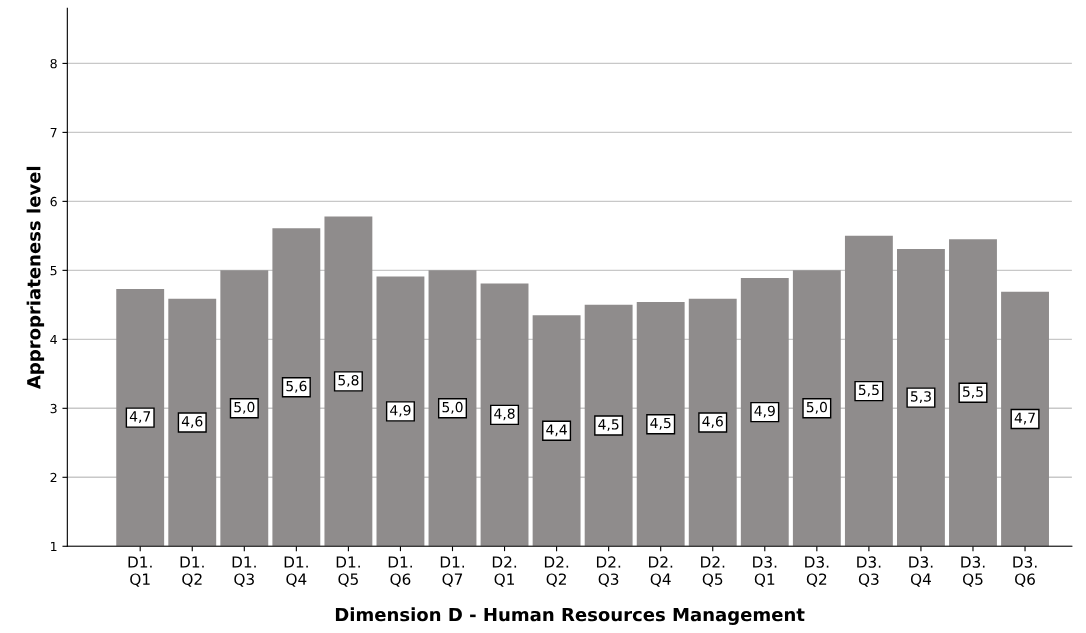  What do you see at coordinates (1025, 571) in the screenshot?
I see `x-tick-label: D3. Q6` at bounding box center [1025, 571].